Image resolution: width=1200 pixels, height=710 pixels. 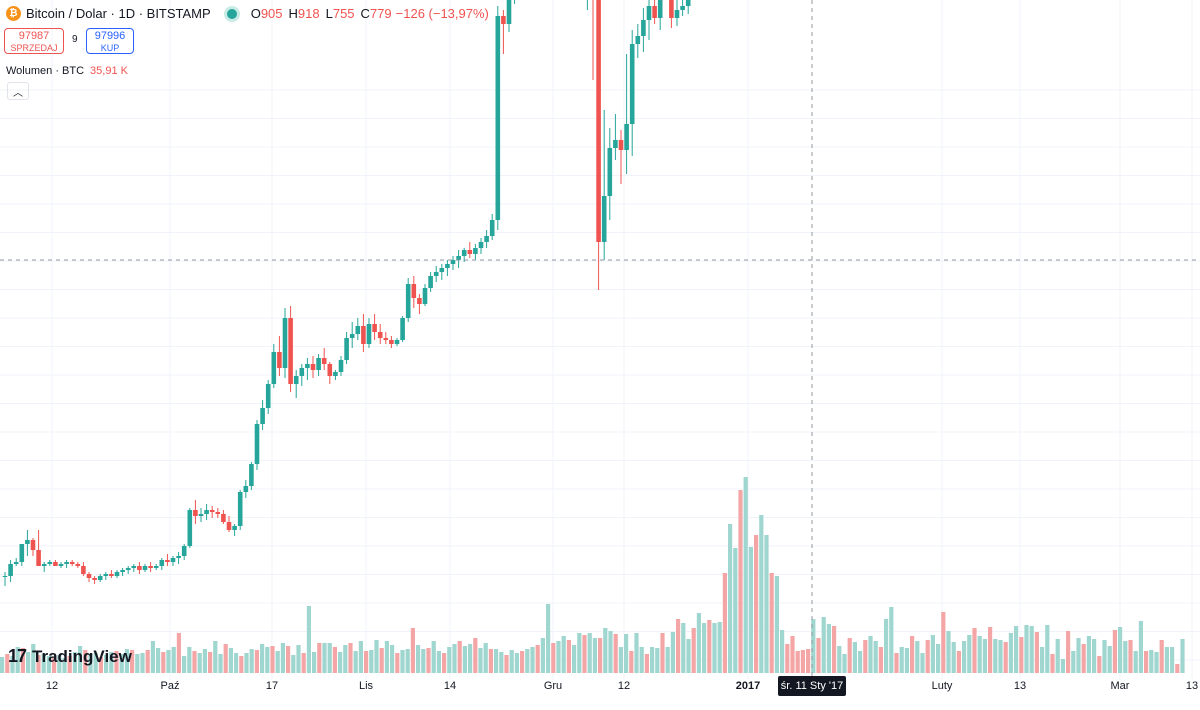 What do you see at coordinates (34, 41) in the screenshot?
I see `sell-button: 97987 SPRZEDAJ` at bounding box center [34, 41].